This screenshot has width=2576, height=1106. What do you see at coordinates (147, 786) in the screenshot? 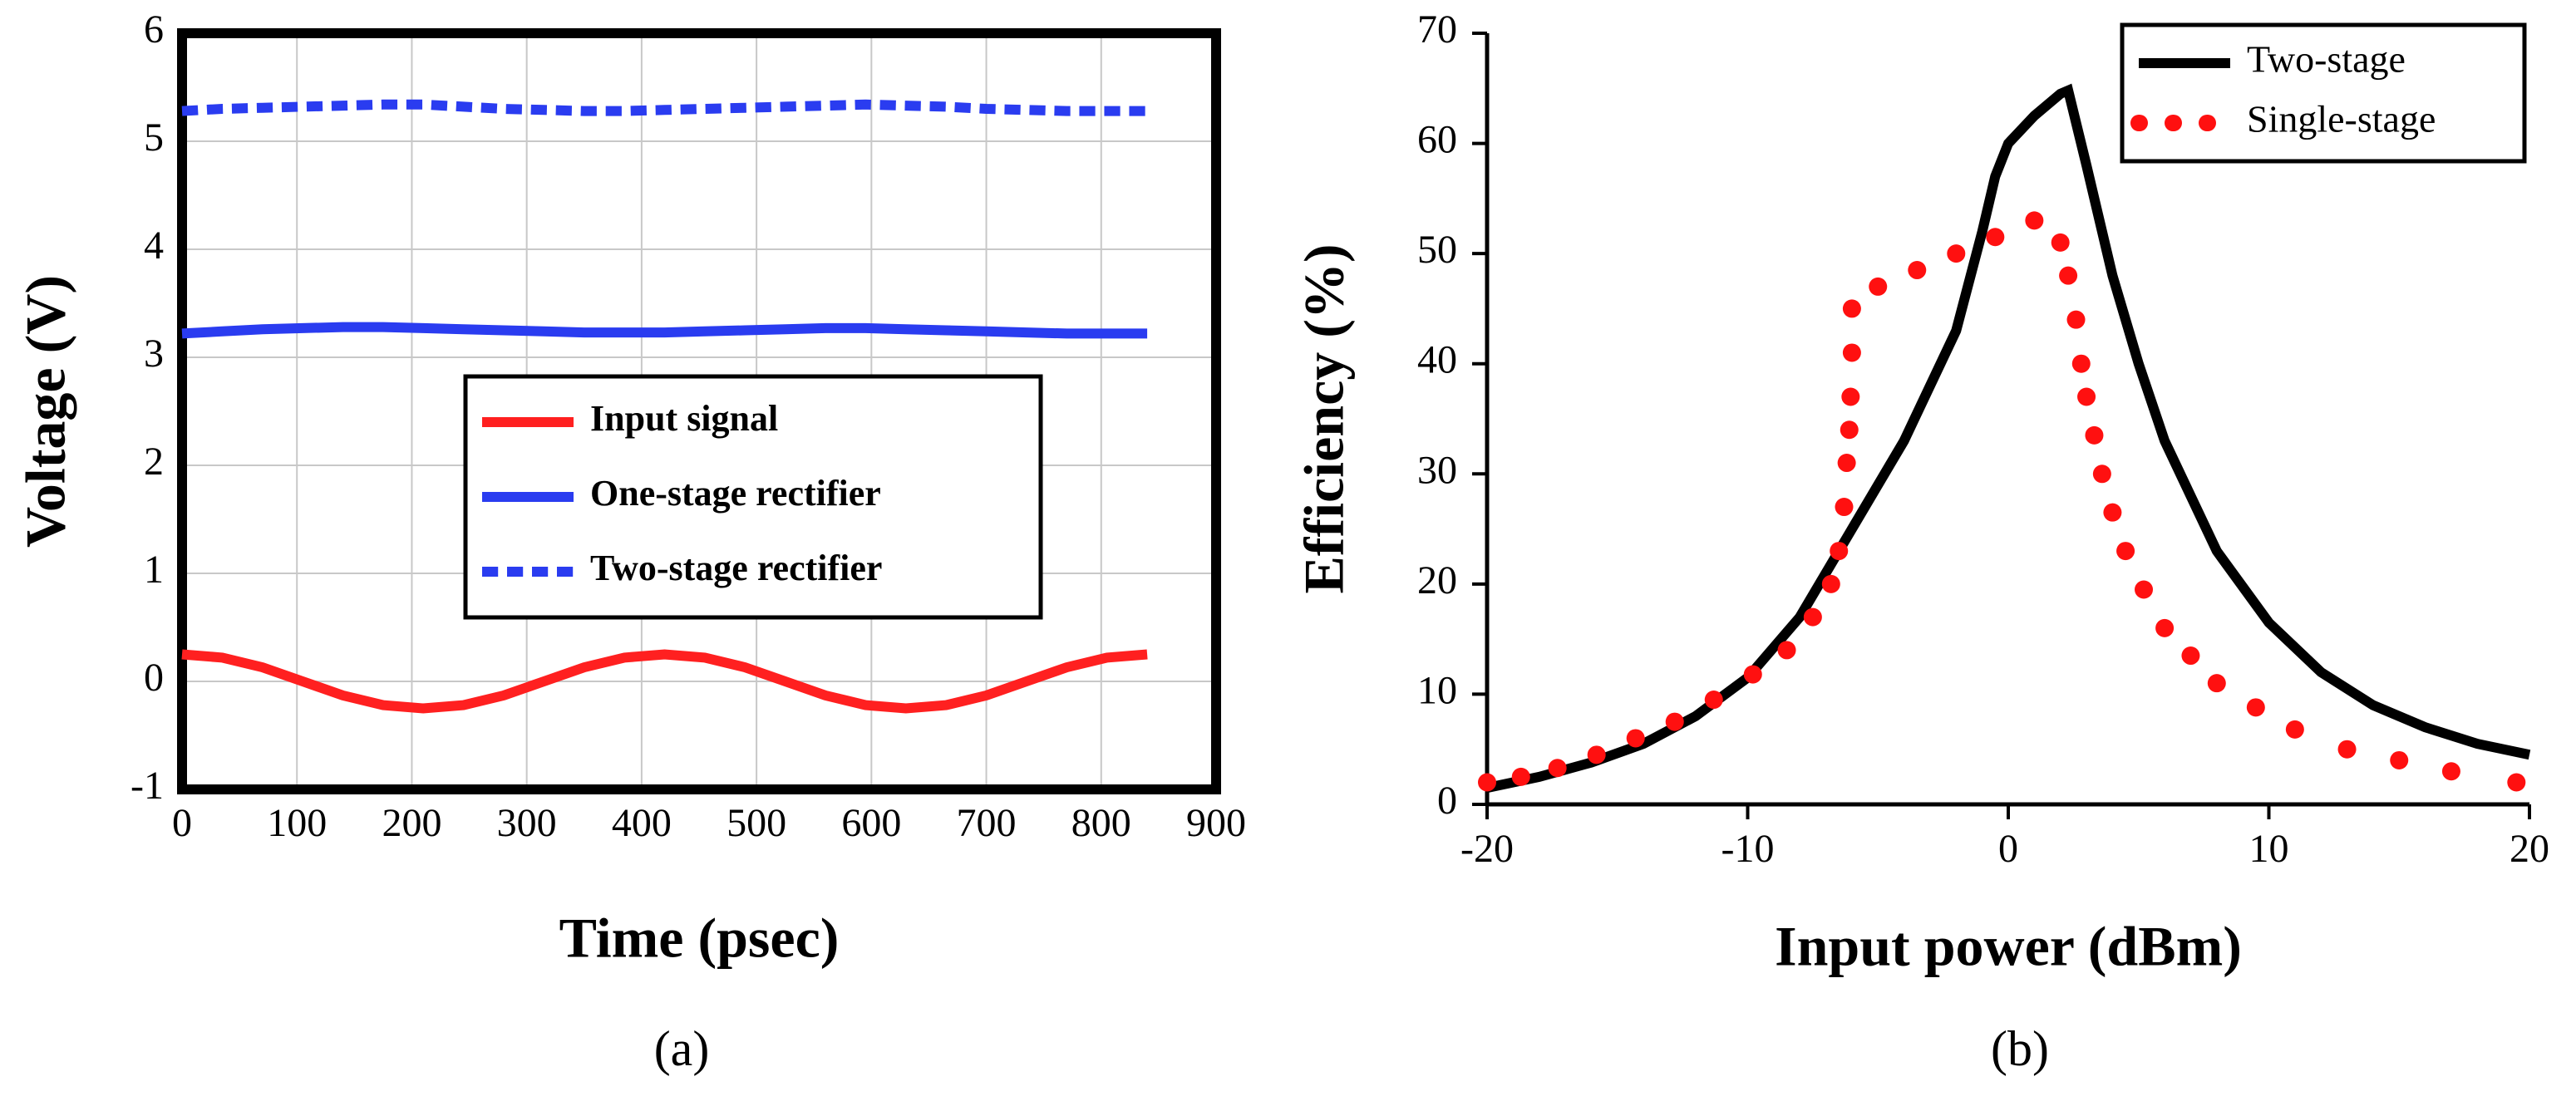
I see `y-tick-label: -1` at bounding box center [147, 786].